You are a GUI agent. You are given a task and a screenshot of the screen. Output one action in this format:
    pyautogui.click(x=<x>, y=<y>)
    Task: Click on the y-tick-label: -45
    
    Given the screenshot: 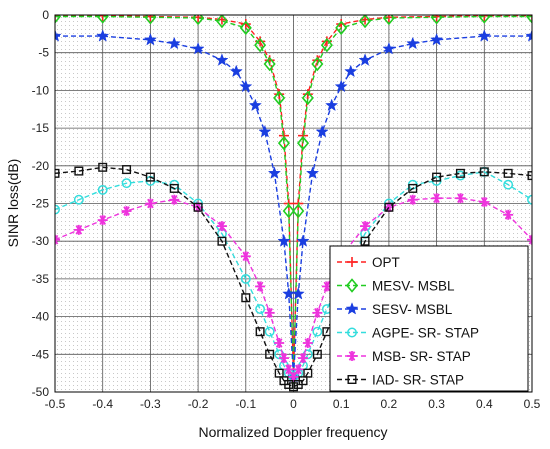 What is the action you would take?
    pyautogui.click(x=41, y=354)
    